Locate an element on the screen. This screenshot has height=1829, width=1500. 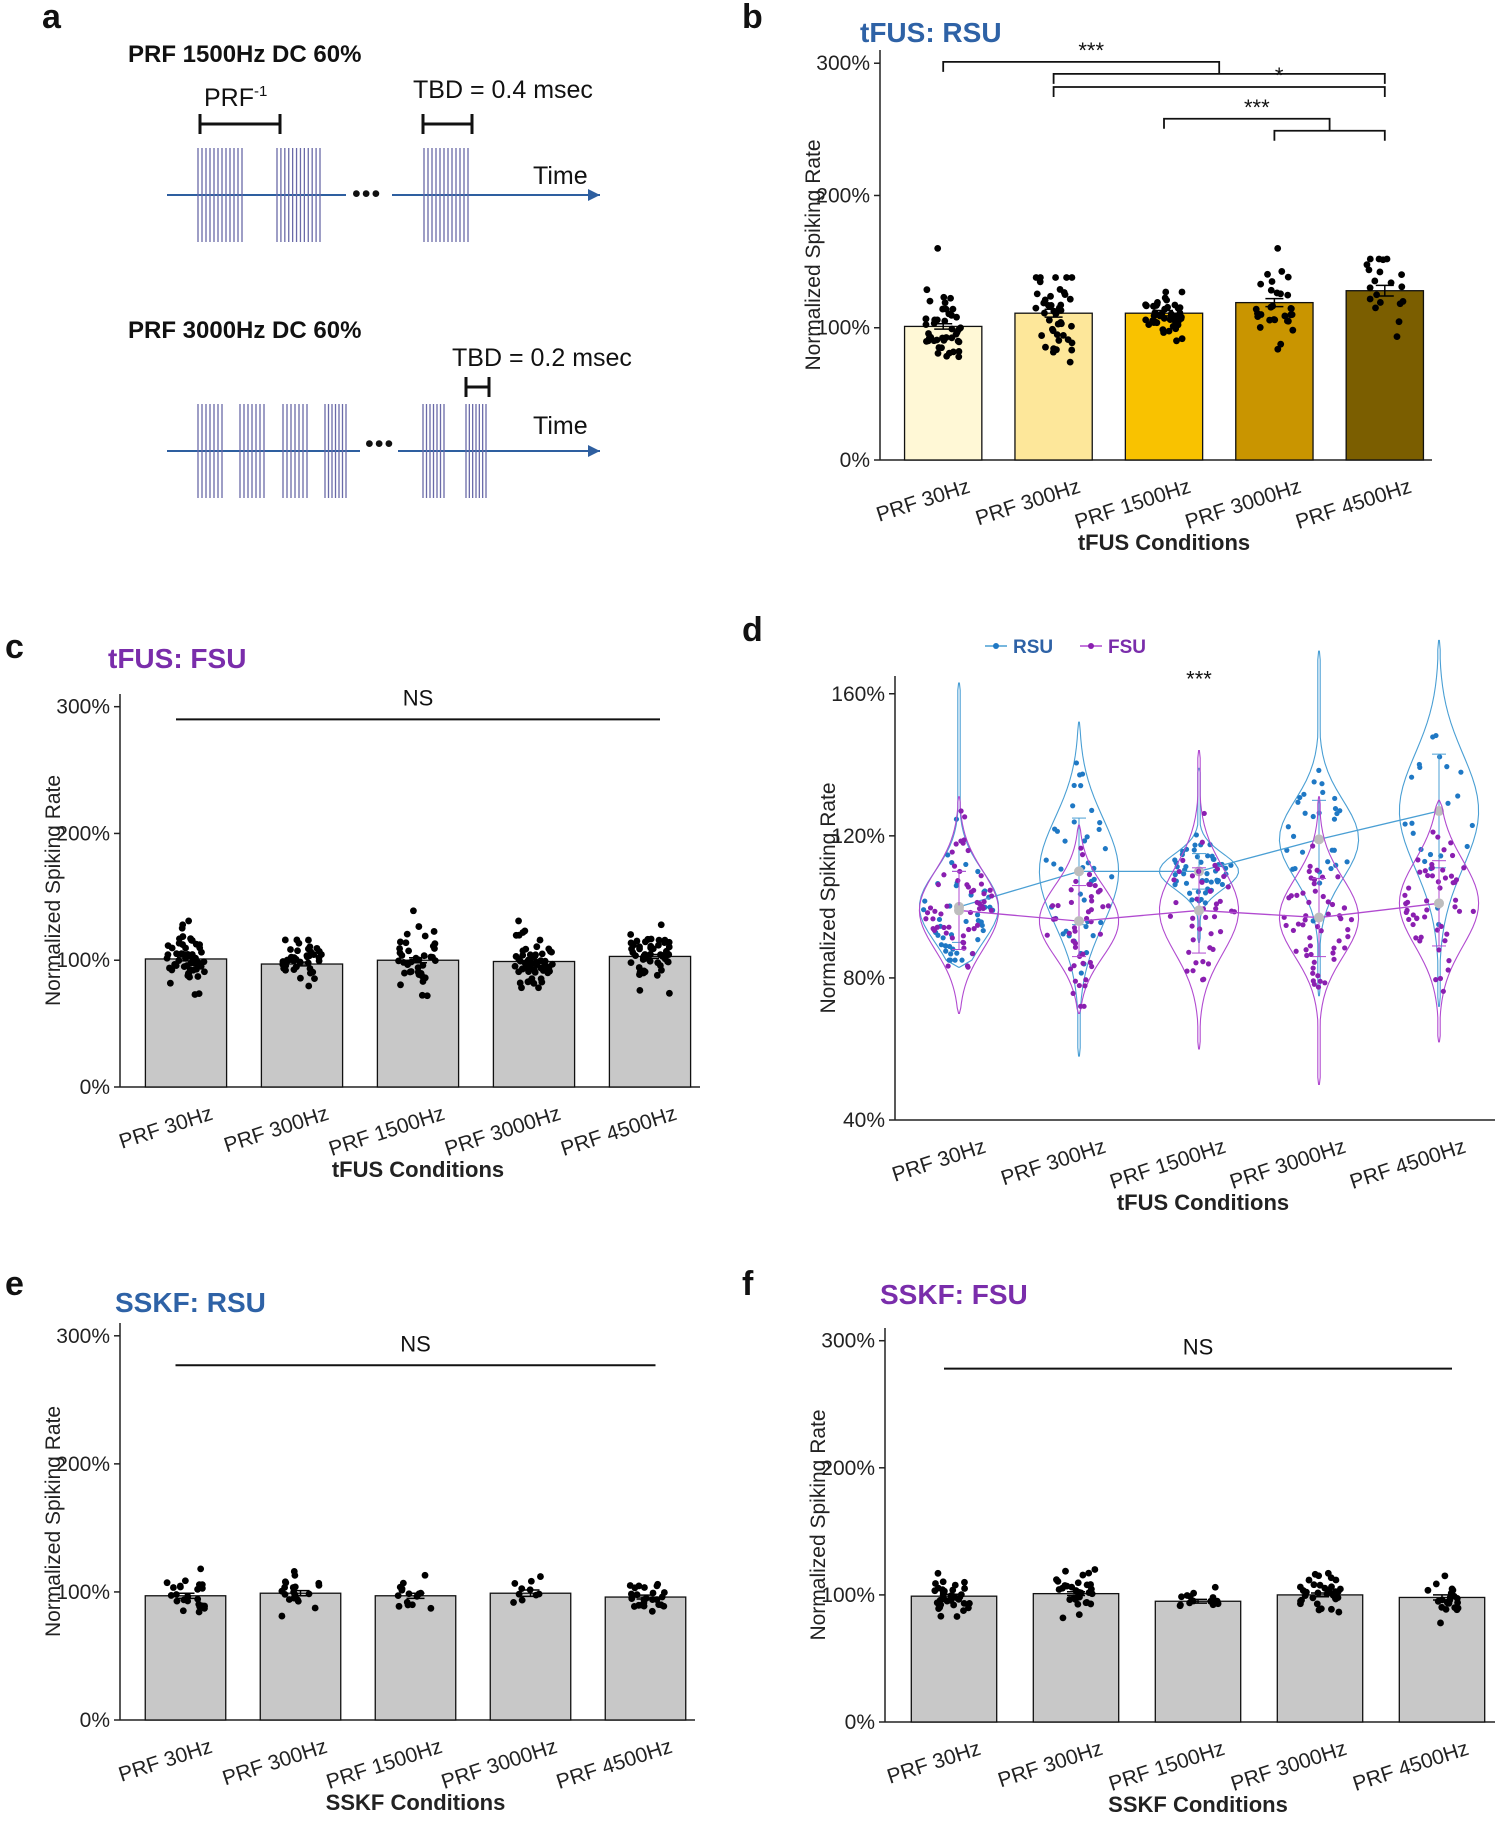
x-tick-label: PRF 30Hz is located at coordinates (923, 501).